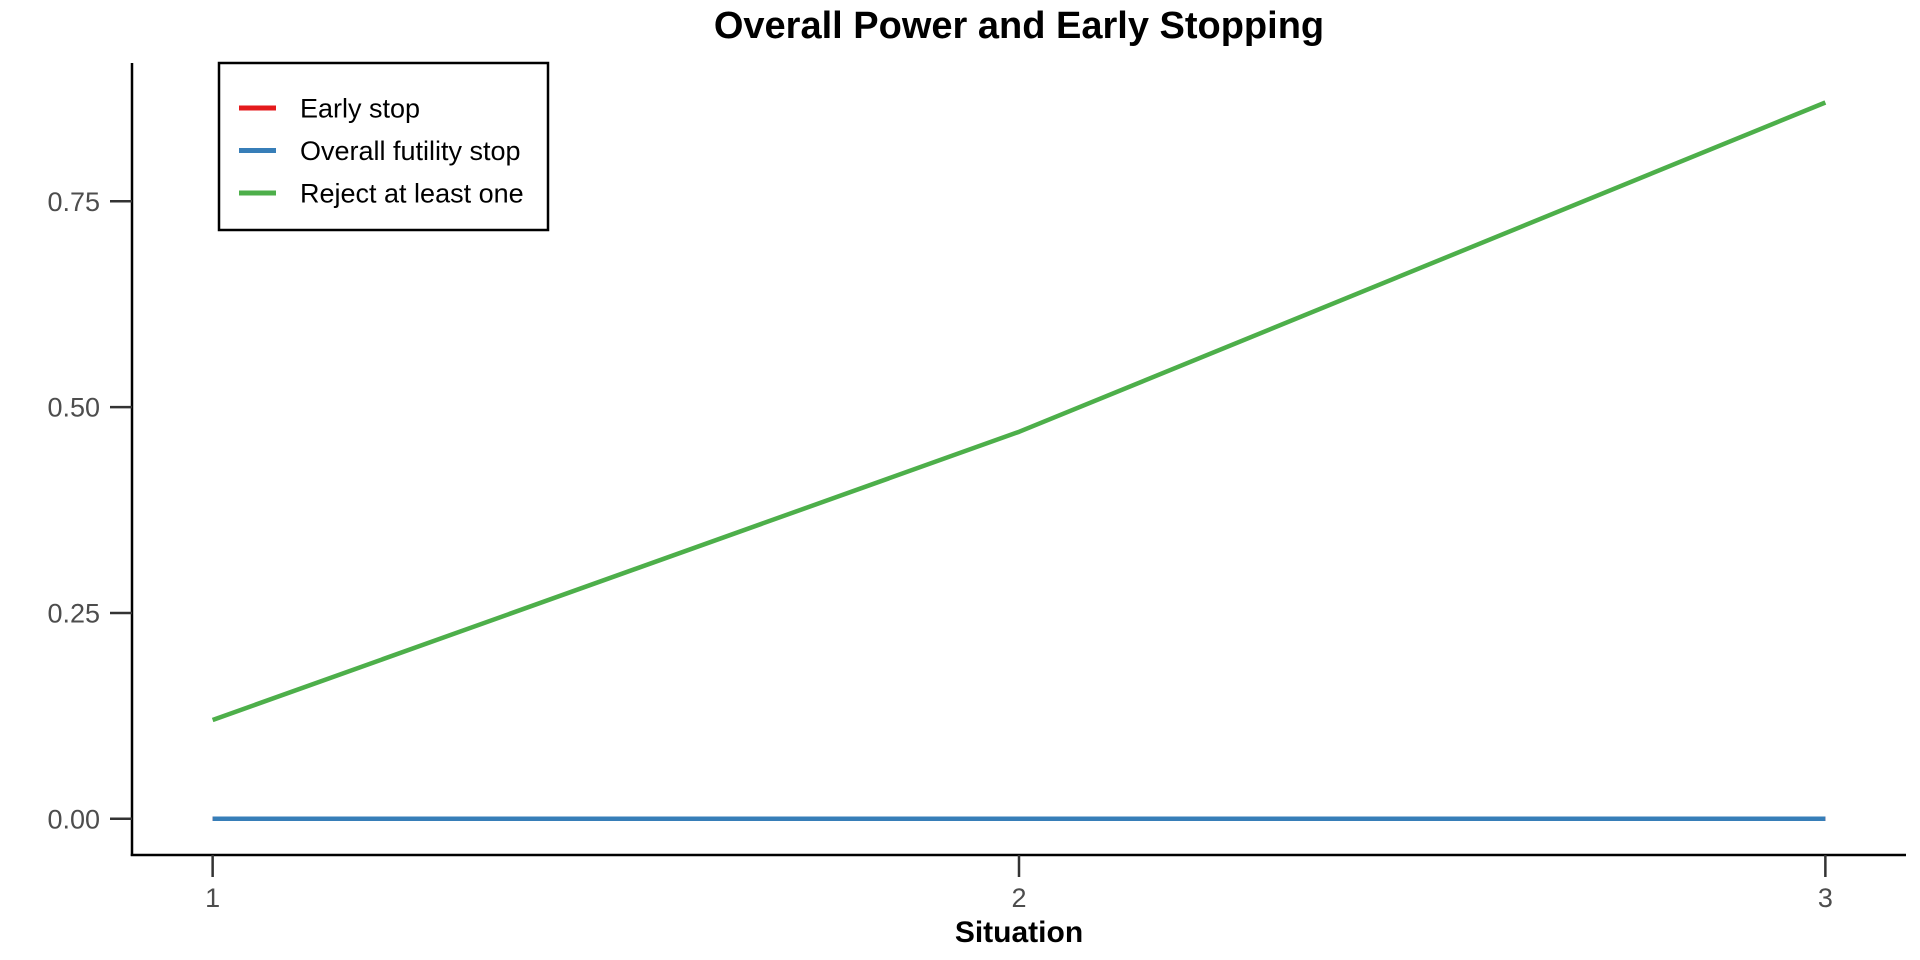  I want to click on legend-item-label: Overall futility stop, so click(410, 151).